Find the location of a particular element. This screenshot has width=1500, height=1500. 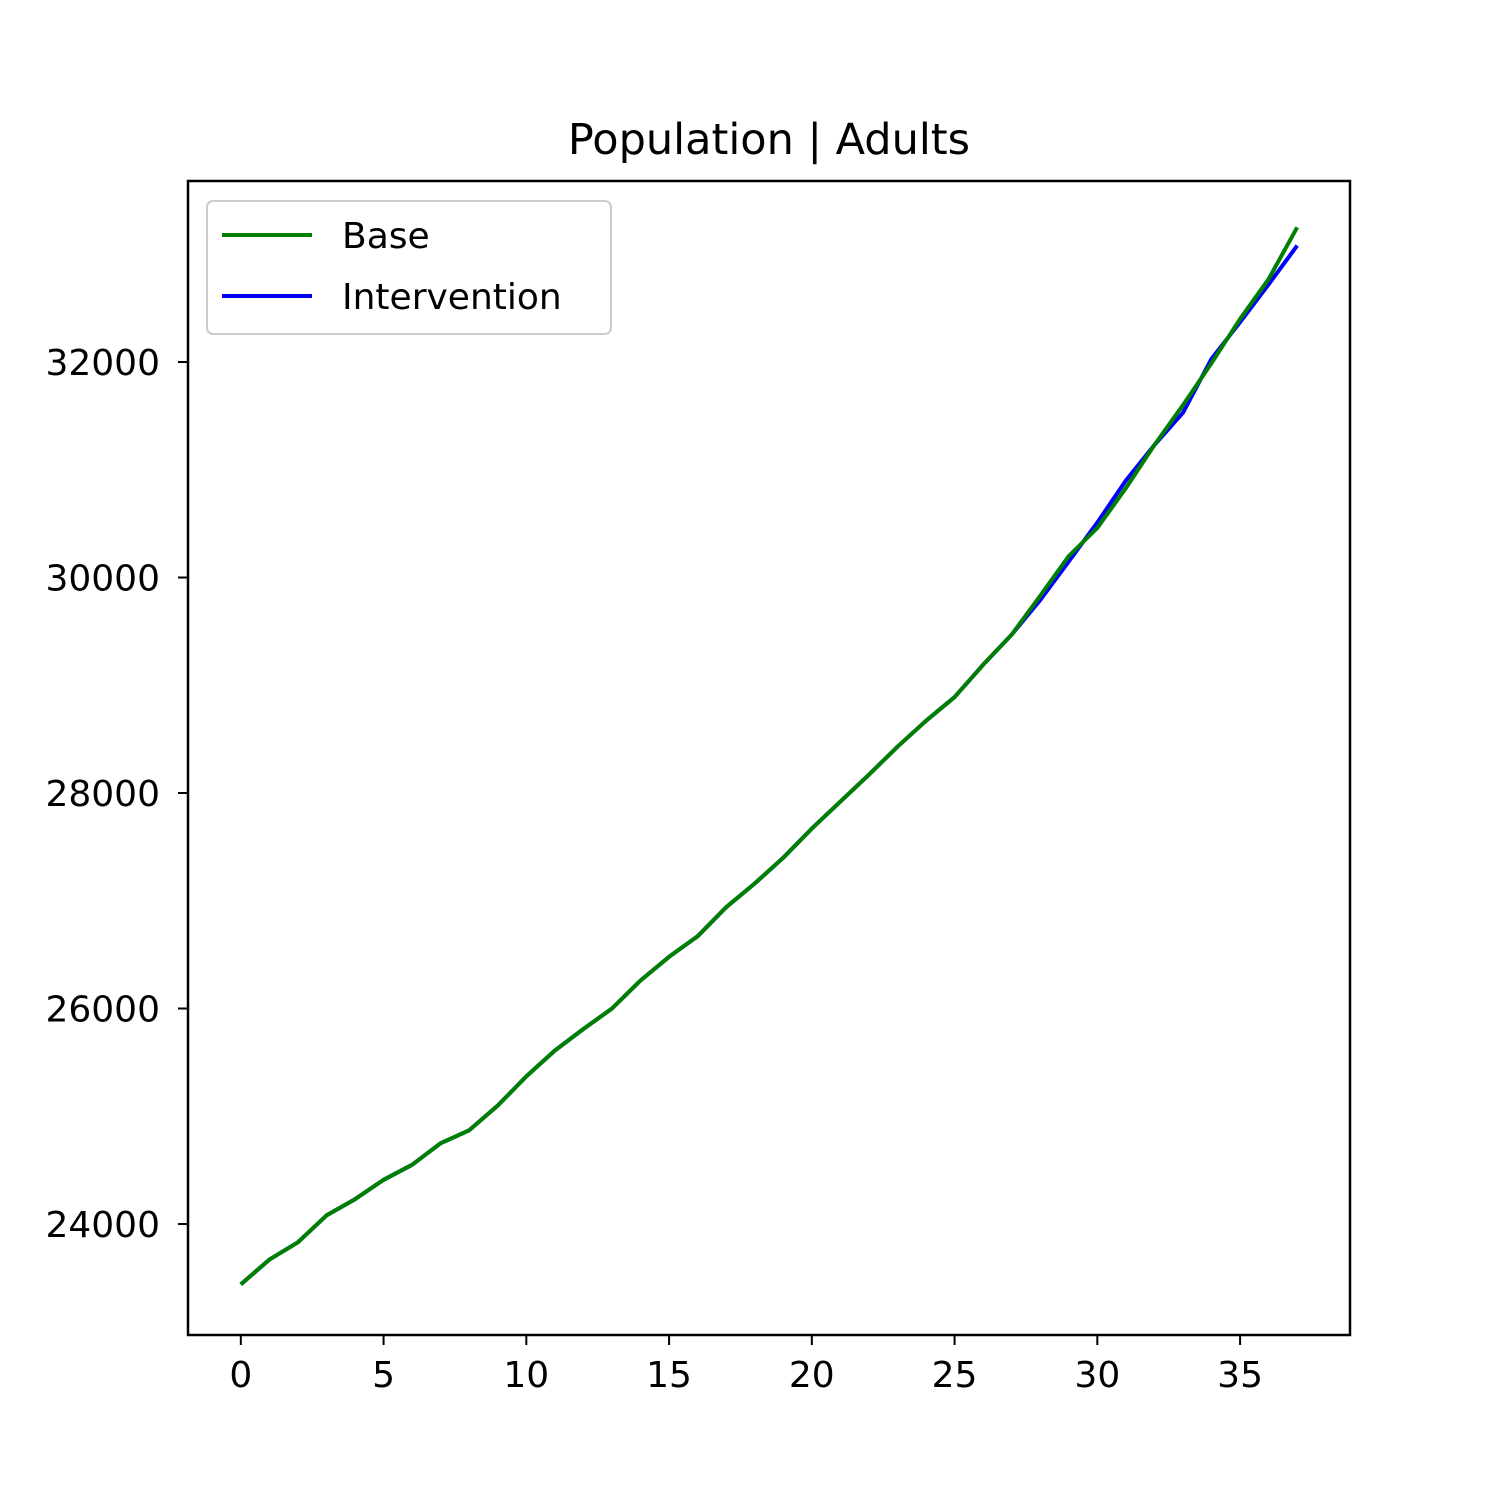

x-axis: 0 5 10 15 20 25 30 35 is located at coordinates (746, 1365).